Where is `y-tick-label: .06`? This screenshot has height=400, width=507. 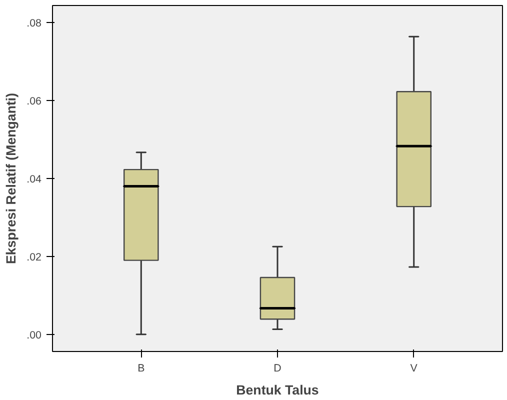
y-tick-label: .06 is located at coordinates (34, 102).